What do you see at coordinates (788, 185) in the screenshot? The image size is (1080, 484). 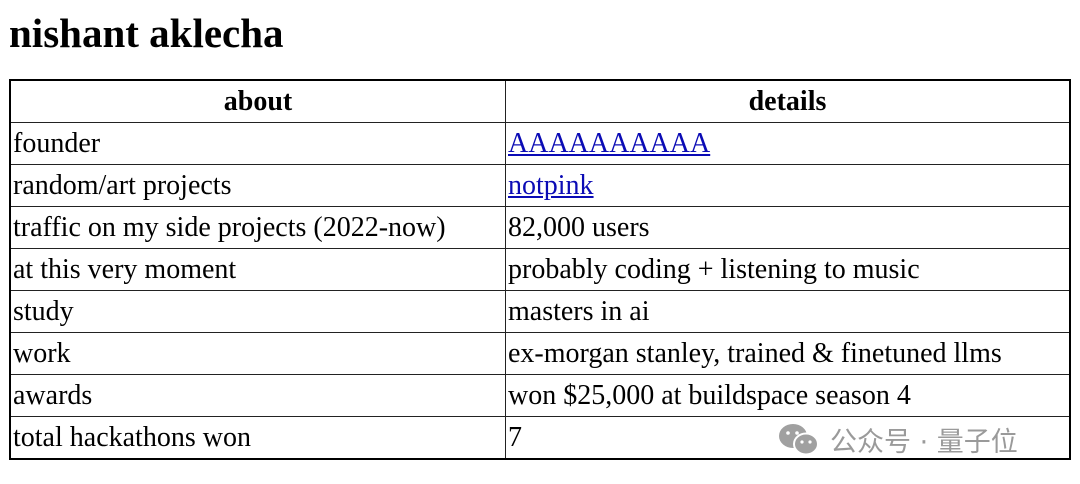 I see `details-cell: notpink` at bounding box center [788, 185].